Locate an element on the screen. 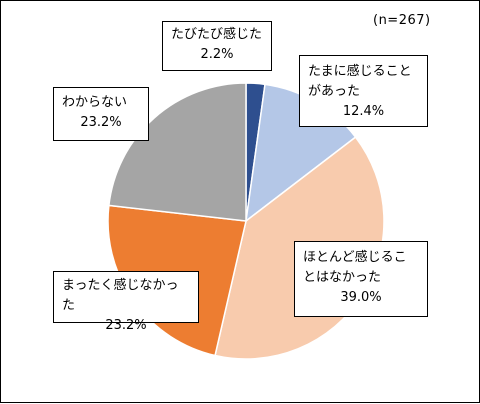 This screenshot has width=480, height=404. slice-pct-tabitabi: 2.2% is located at coordinates (217, 54).